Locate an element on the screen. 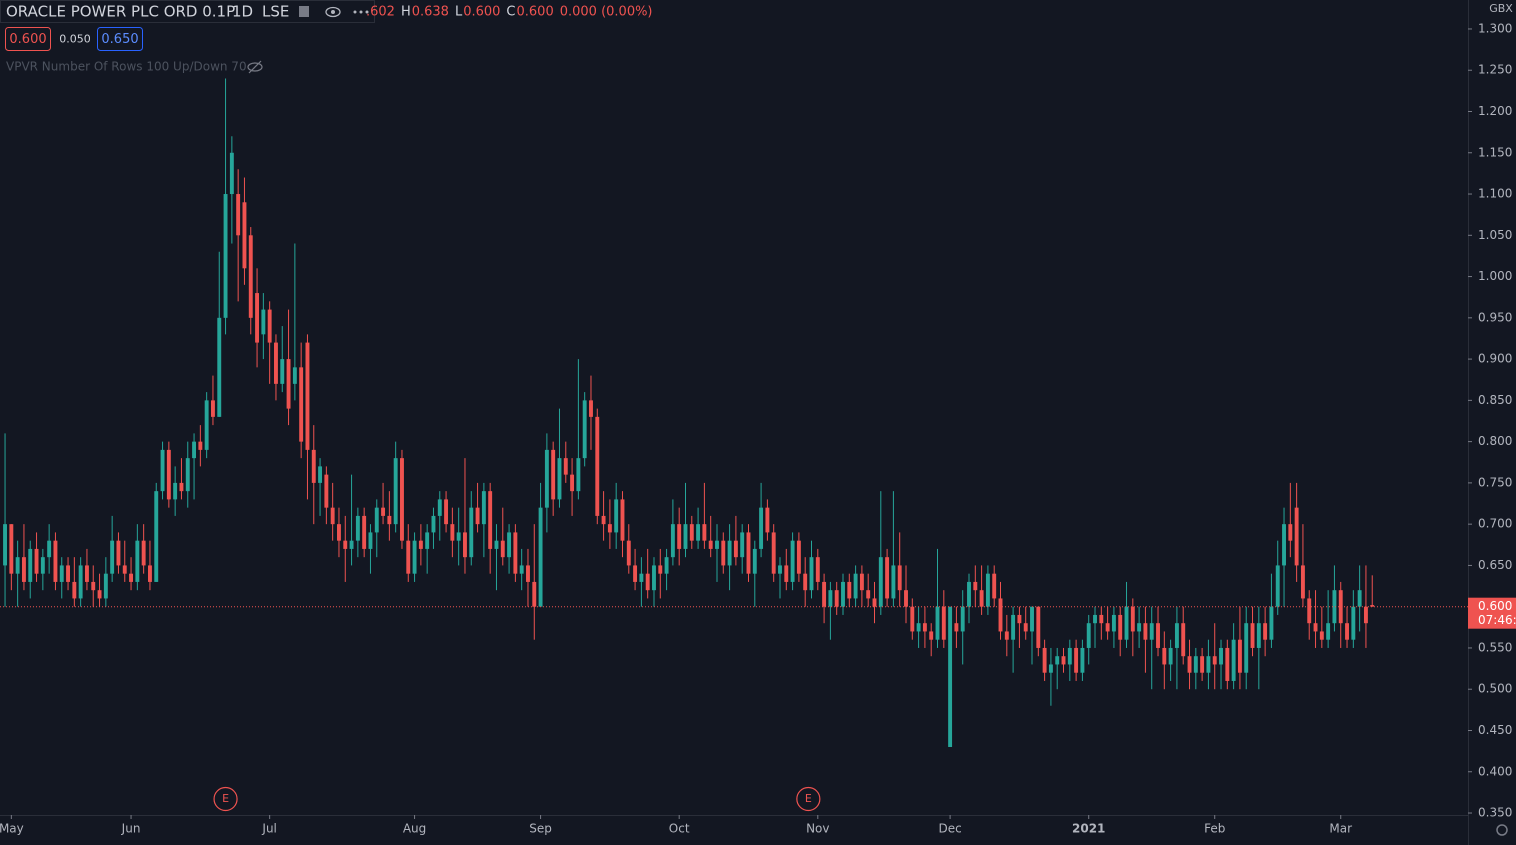  ask-box is located at coordinates (120, 39).